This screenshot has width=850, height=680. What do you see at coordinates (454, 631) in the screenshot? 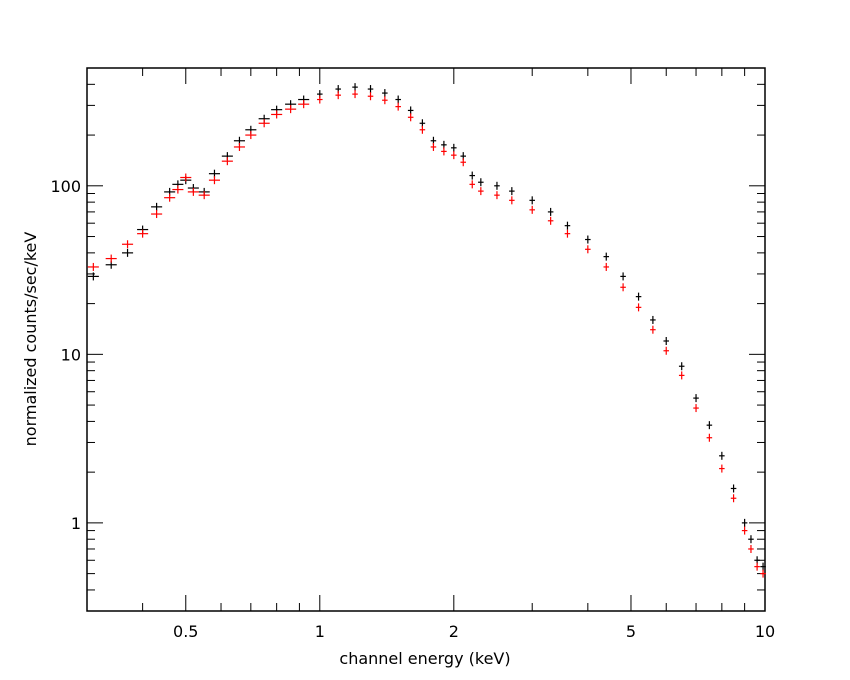
I see `x-tick-label: 2` at bounding box center [454, 631].